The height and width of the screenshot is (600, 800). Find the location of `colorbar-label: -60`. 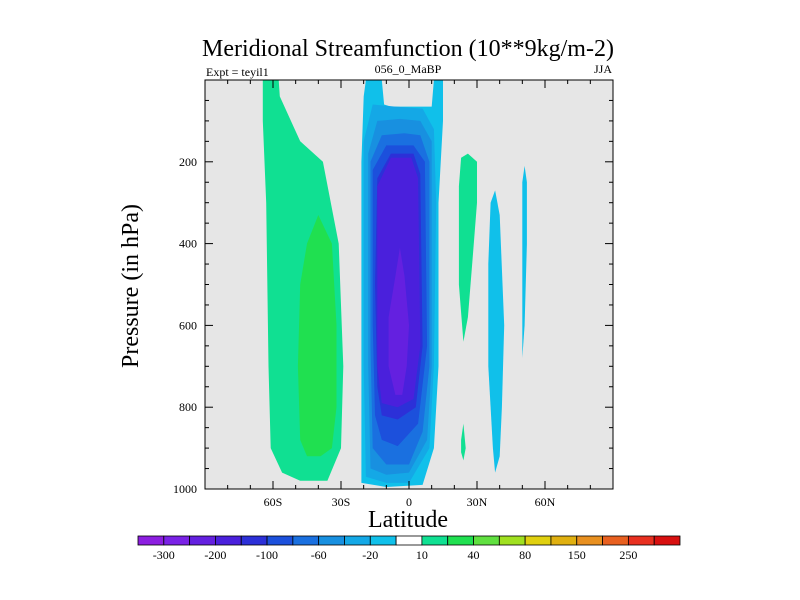

colorbar-label: -60 is located at coordinates (319, 555).